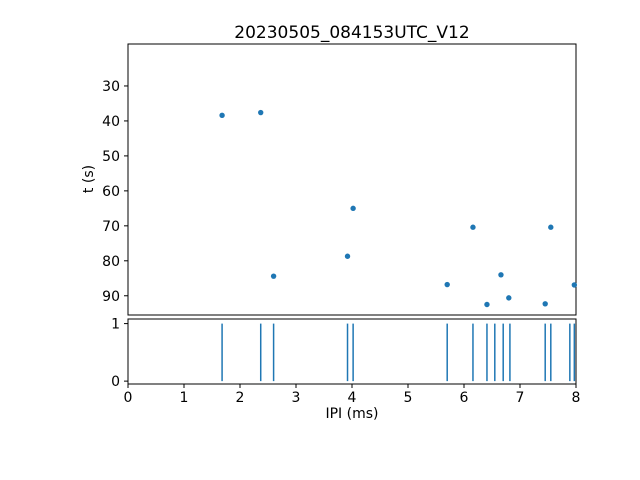  Describe the element at coordinates (240, 398) in the screenshot. I see `tick-label: 2` at that location.